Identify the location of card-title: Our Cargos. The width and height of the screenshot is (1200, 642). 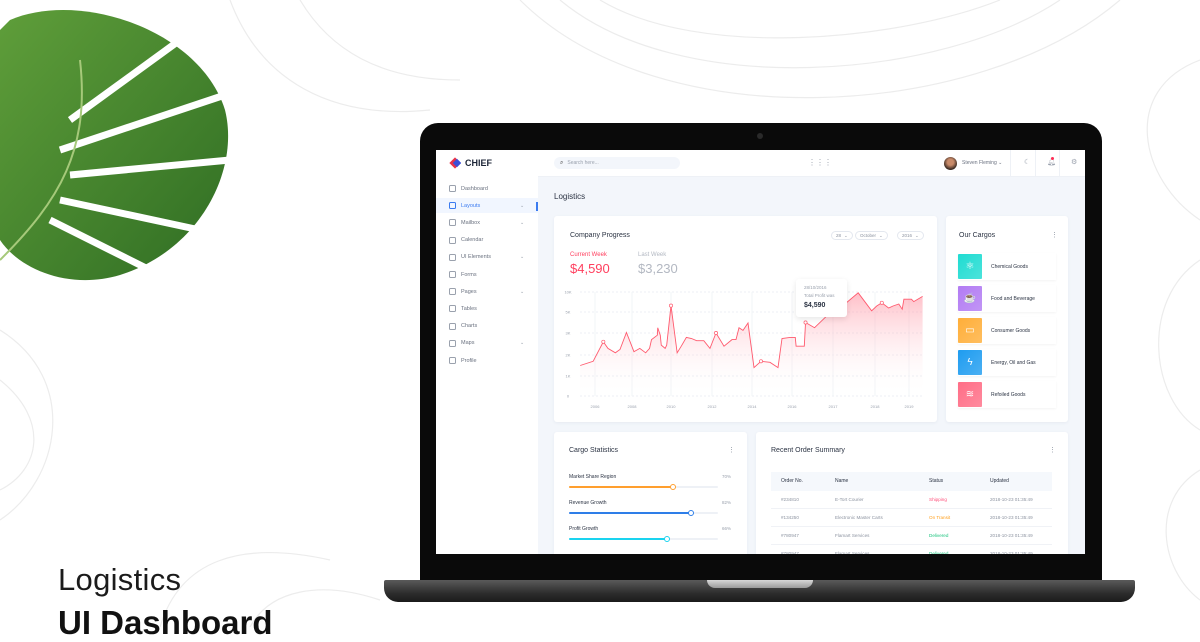
(977, 235).